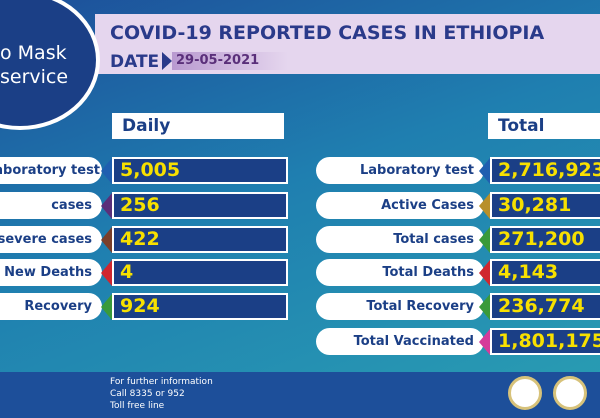 The height and width of the screenshot is (418, 600). I want to click on row-value: 1,801,175, so click(545, 341).